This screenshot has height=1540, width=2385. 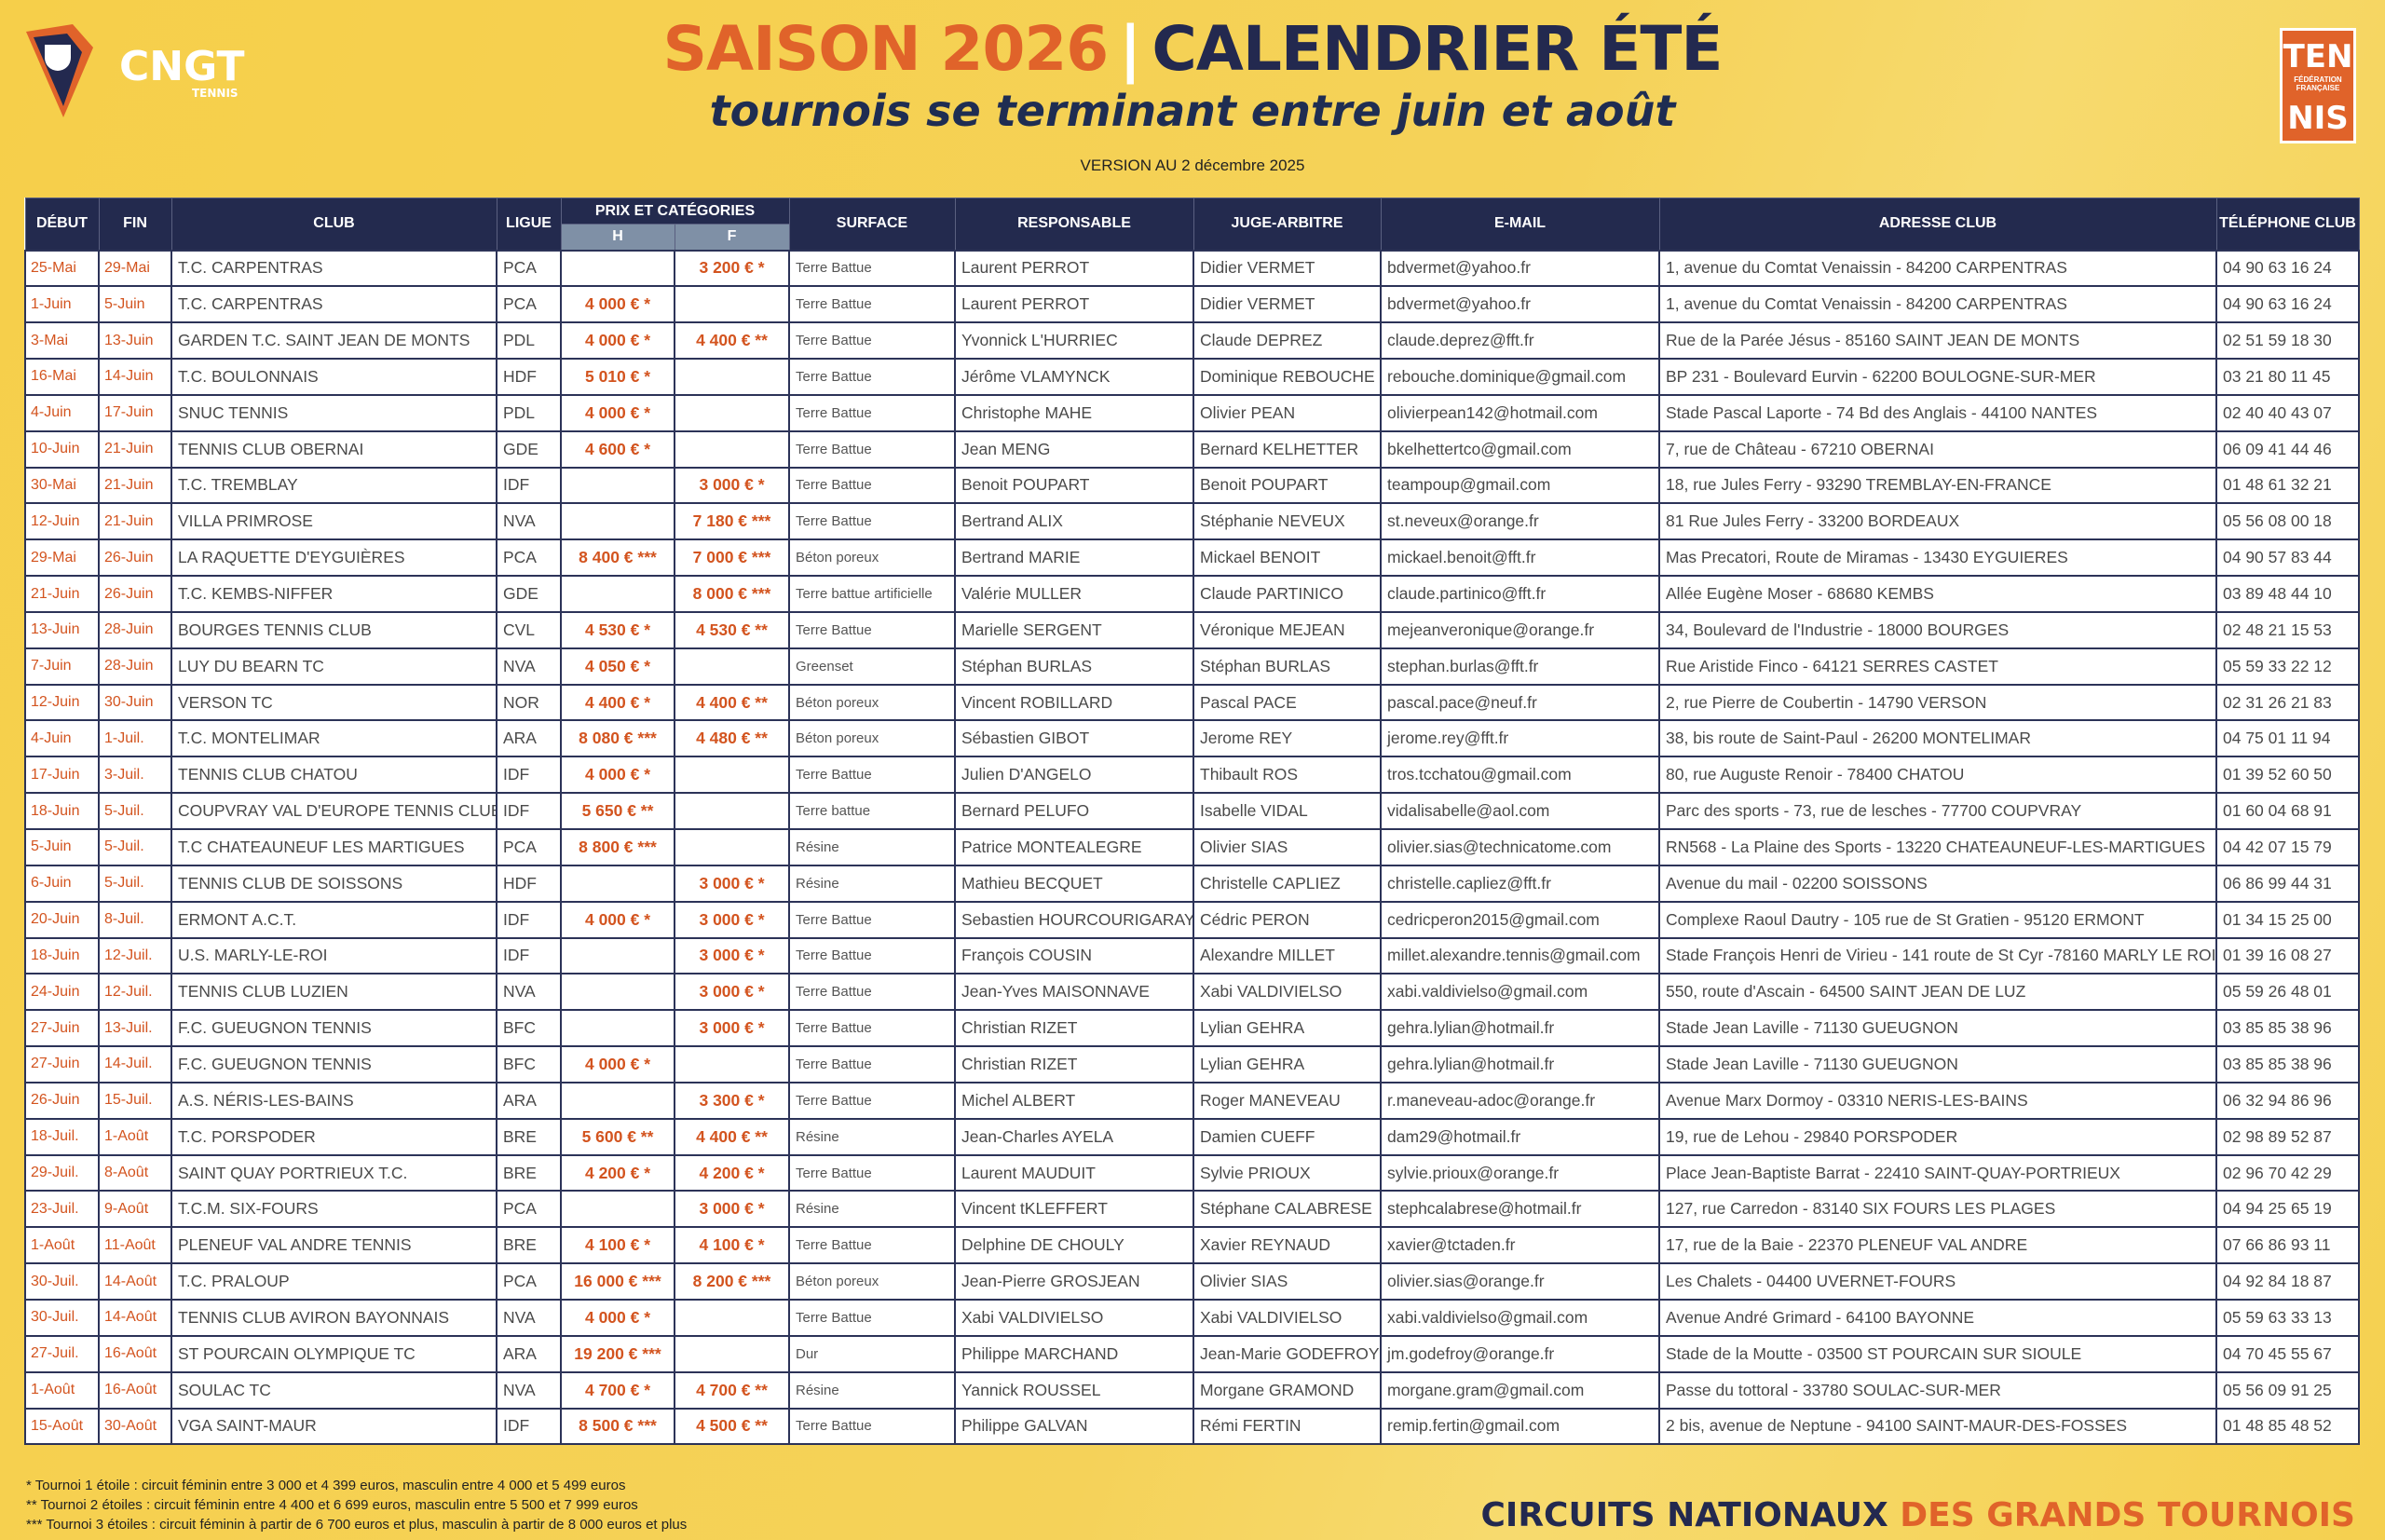 What do you see at coordinates (1520, 1209) in the screenshot?
I see `cell-email: stephcalabrese@hotmail.fr` at bounding box center [1520, 1209].